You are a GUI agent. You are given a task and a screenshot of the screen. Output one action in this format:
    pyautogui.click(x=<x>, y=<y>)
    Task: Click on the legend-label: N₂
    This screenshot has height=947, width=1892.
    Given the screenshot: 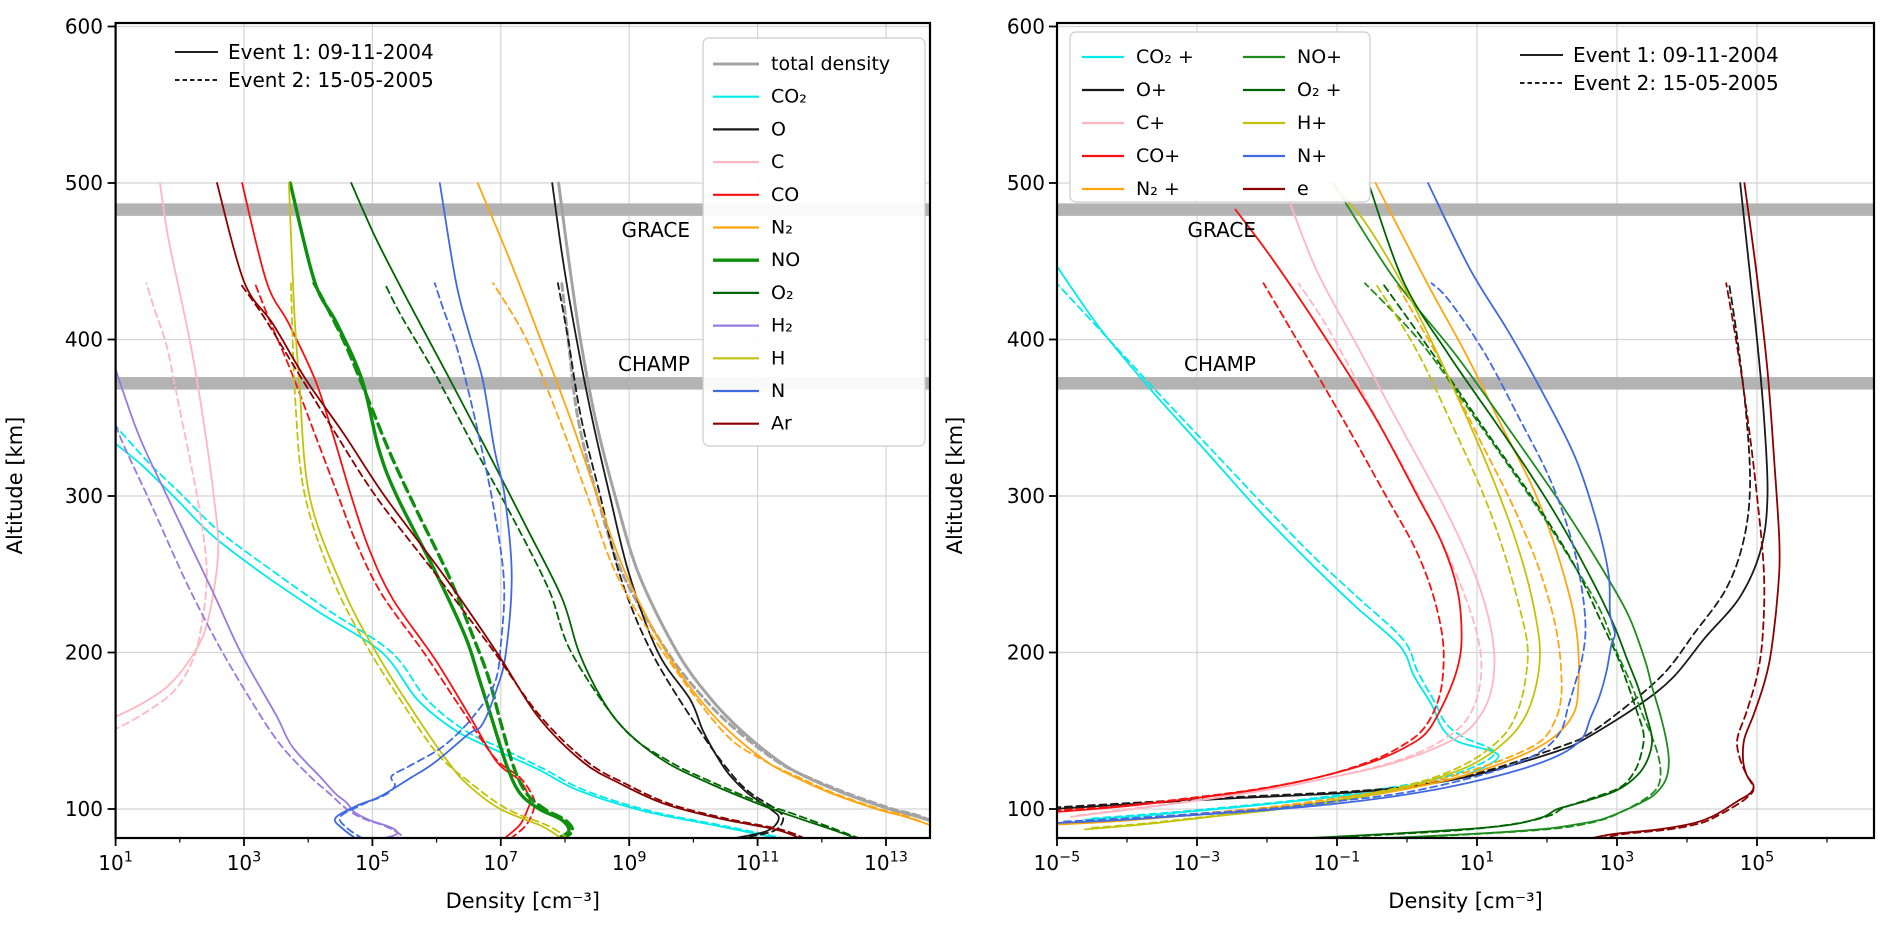 What is the action you would take?
    pyautogui.click(x=782, y=228)
    